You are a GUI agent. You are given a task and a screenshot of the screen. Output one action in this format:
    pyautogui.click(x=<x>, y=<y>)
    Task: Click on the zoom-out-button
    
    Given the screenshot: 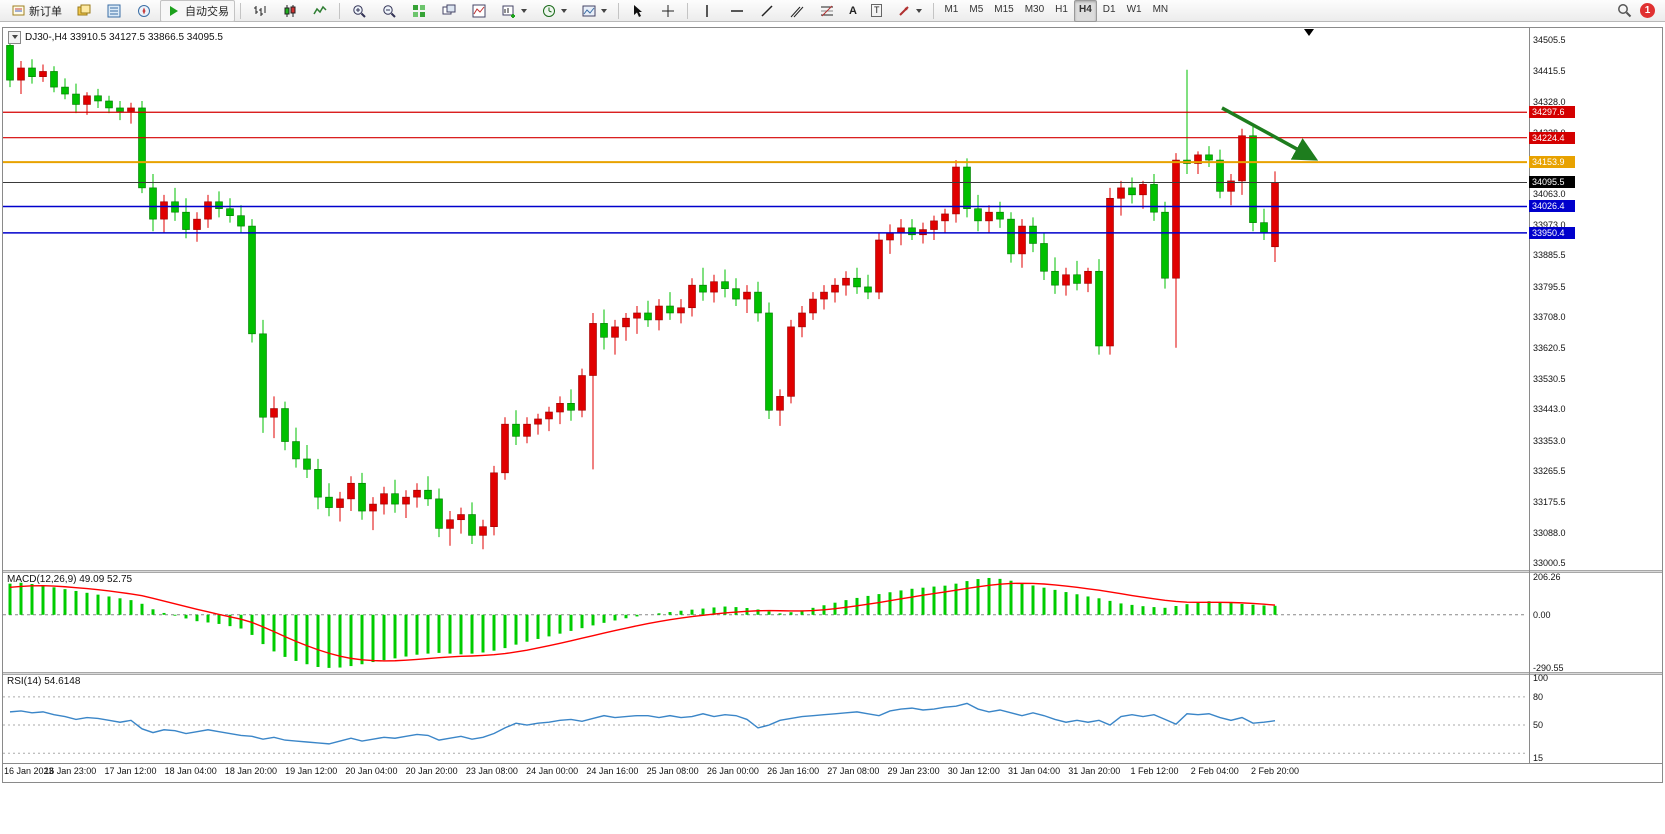 What is the action you would take?
    pyautogui.click(x=389, y=11)
    